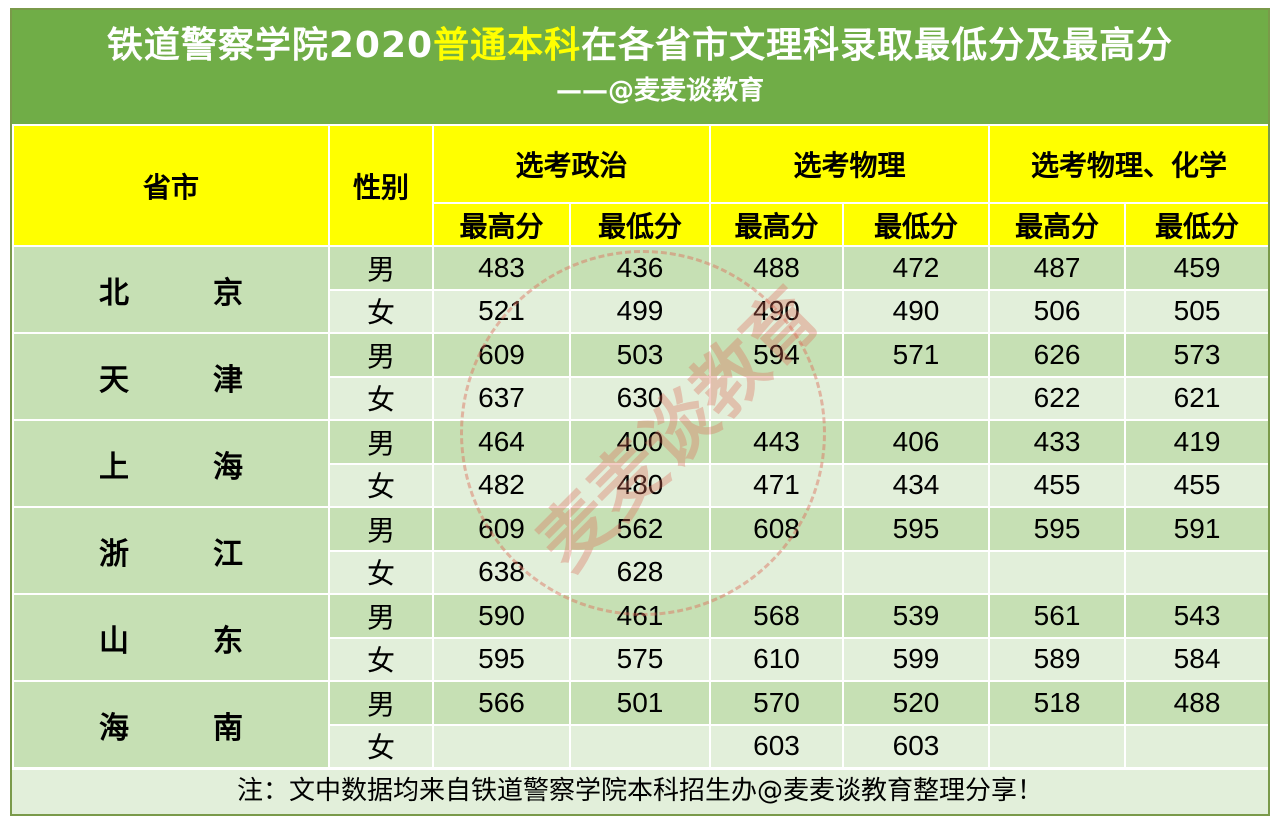 Image resolution: width=1280 pixels, height=824 pixels. What do you see at coordinates (1196, 355) in the screenshot?
I see `score-cell: 573` at bounding box center [1196, 355].